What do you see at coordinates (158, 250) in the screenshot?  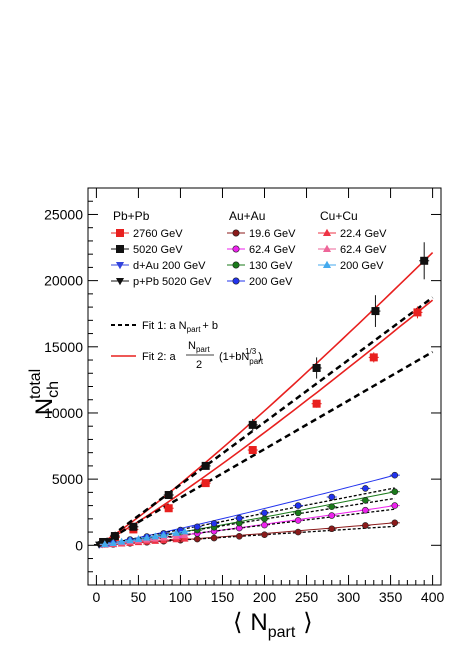 I see `legend-label: 5020 GeV` at bounding box center [158, 250].